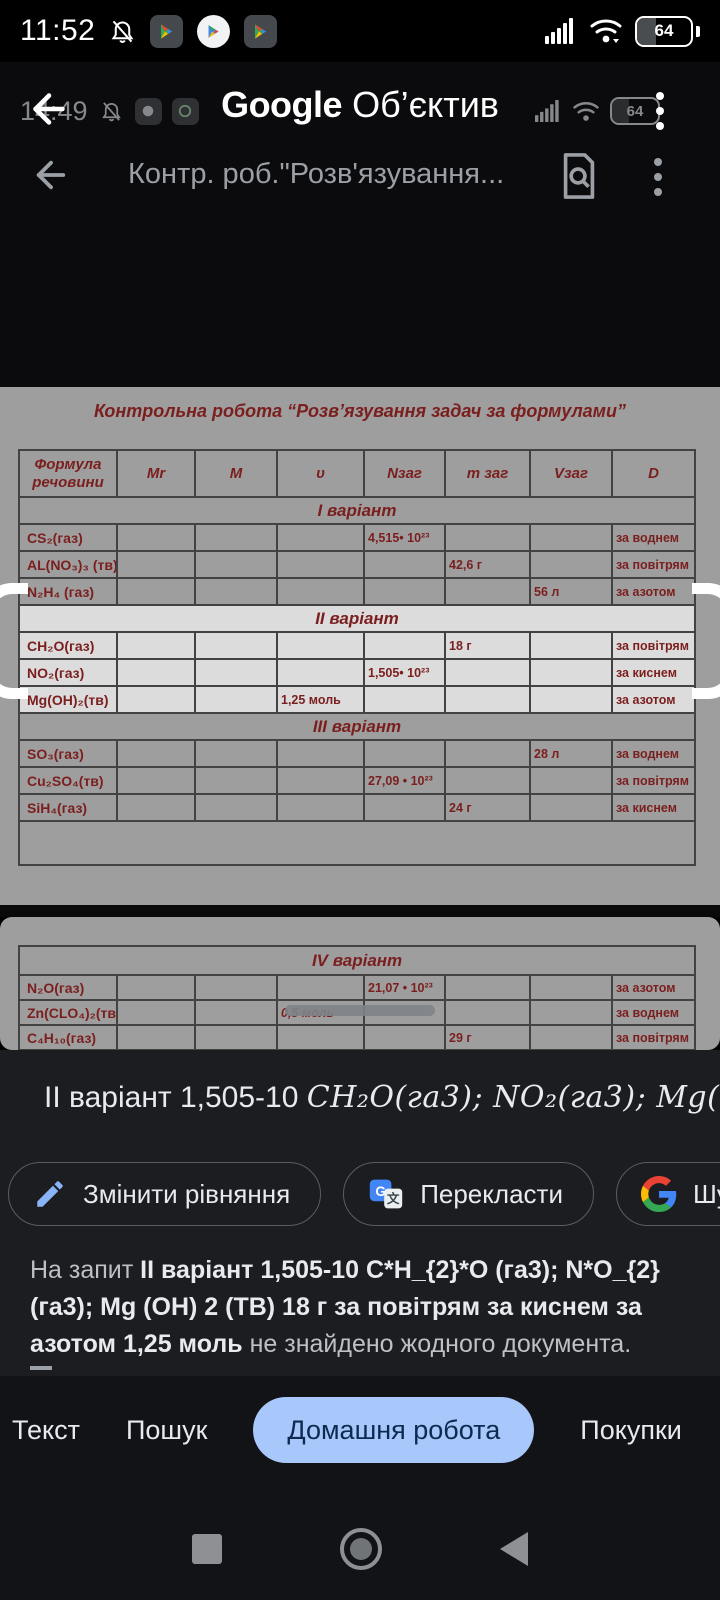 This screenshot has height=1600, width=720. Describe the element at coordinates (357, 987) in the screenshot. I see `table-row: N₂O(газ) 21,07 • 10²³ за азотом` at that location.